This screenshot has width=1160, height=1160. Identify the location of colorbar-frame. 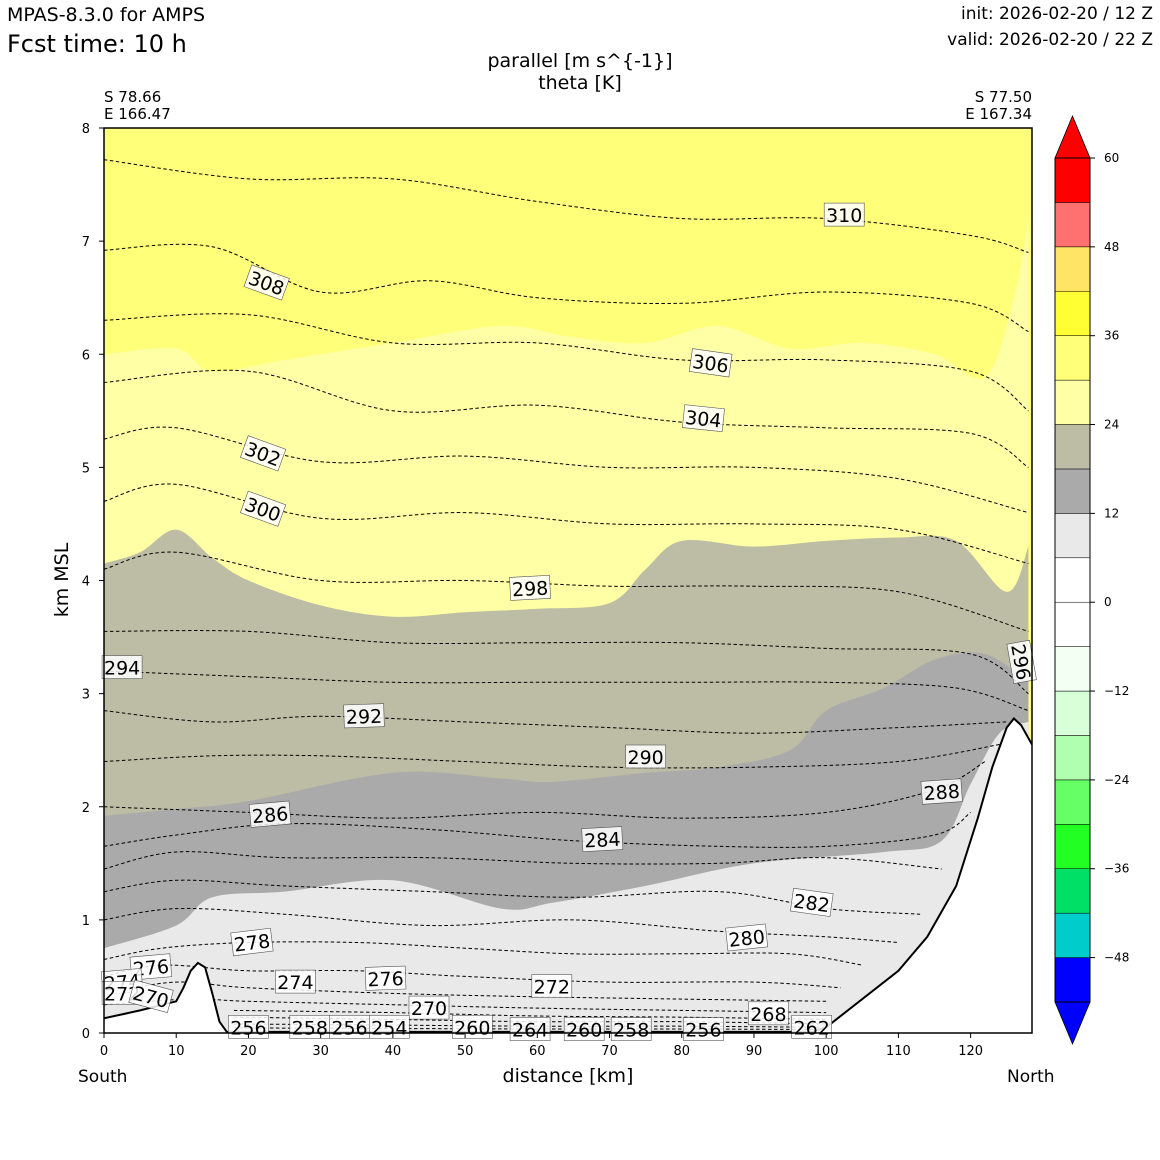
(1072, 580).